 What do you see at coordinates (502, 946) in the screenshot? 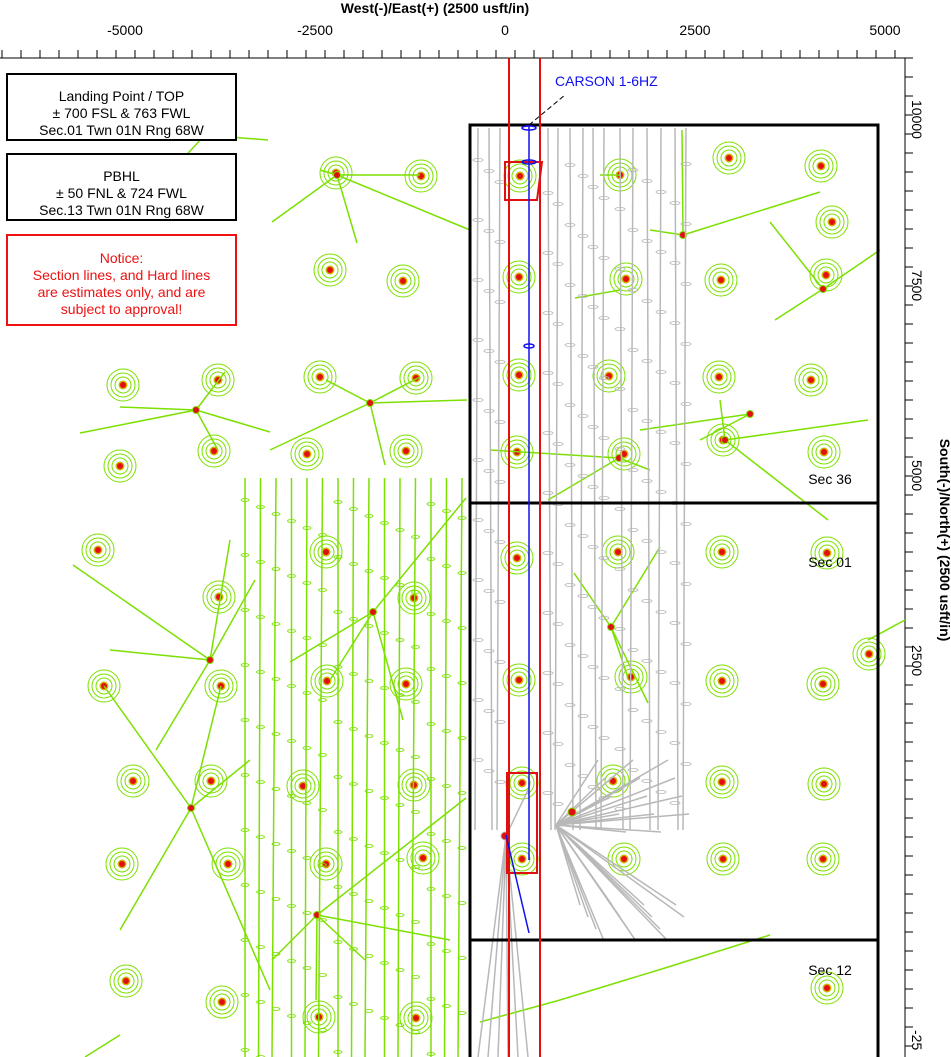
I see `pad-well-trajectory` at bounding box center [502, 946].